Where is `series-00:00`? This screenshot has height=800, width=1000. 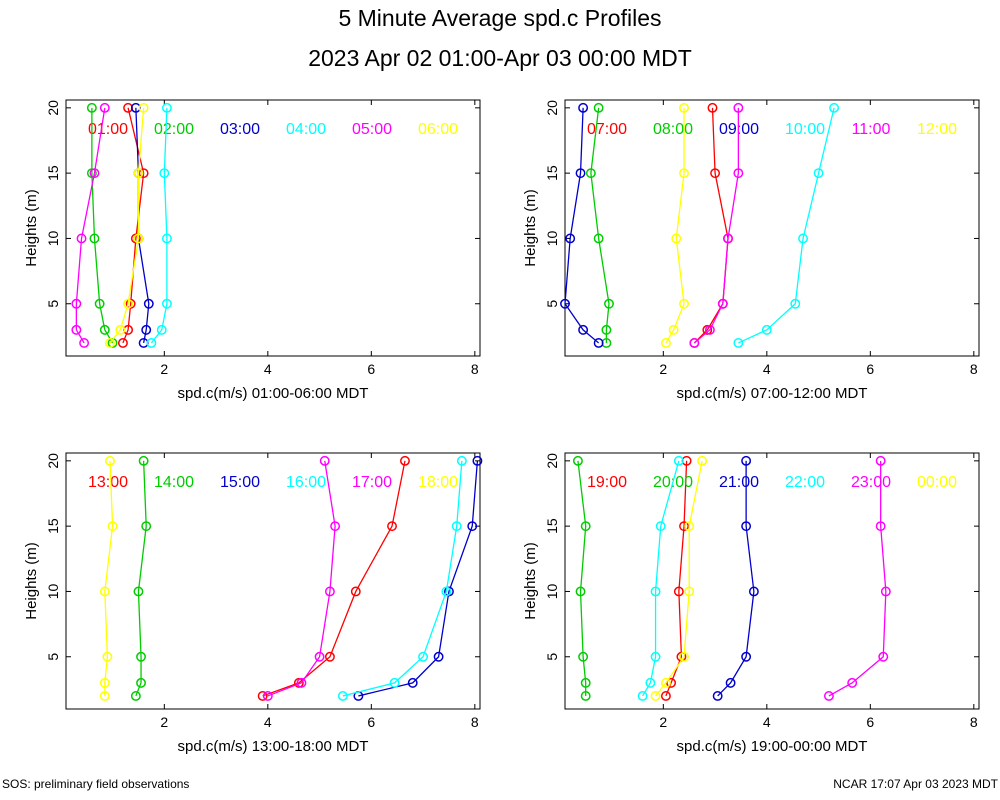
series-00:00 is located at coordinates (679, 578).